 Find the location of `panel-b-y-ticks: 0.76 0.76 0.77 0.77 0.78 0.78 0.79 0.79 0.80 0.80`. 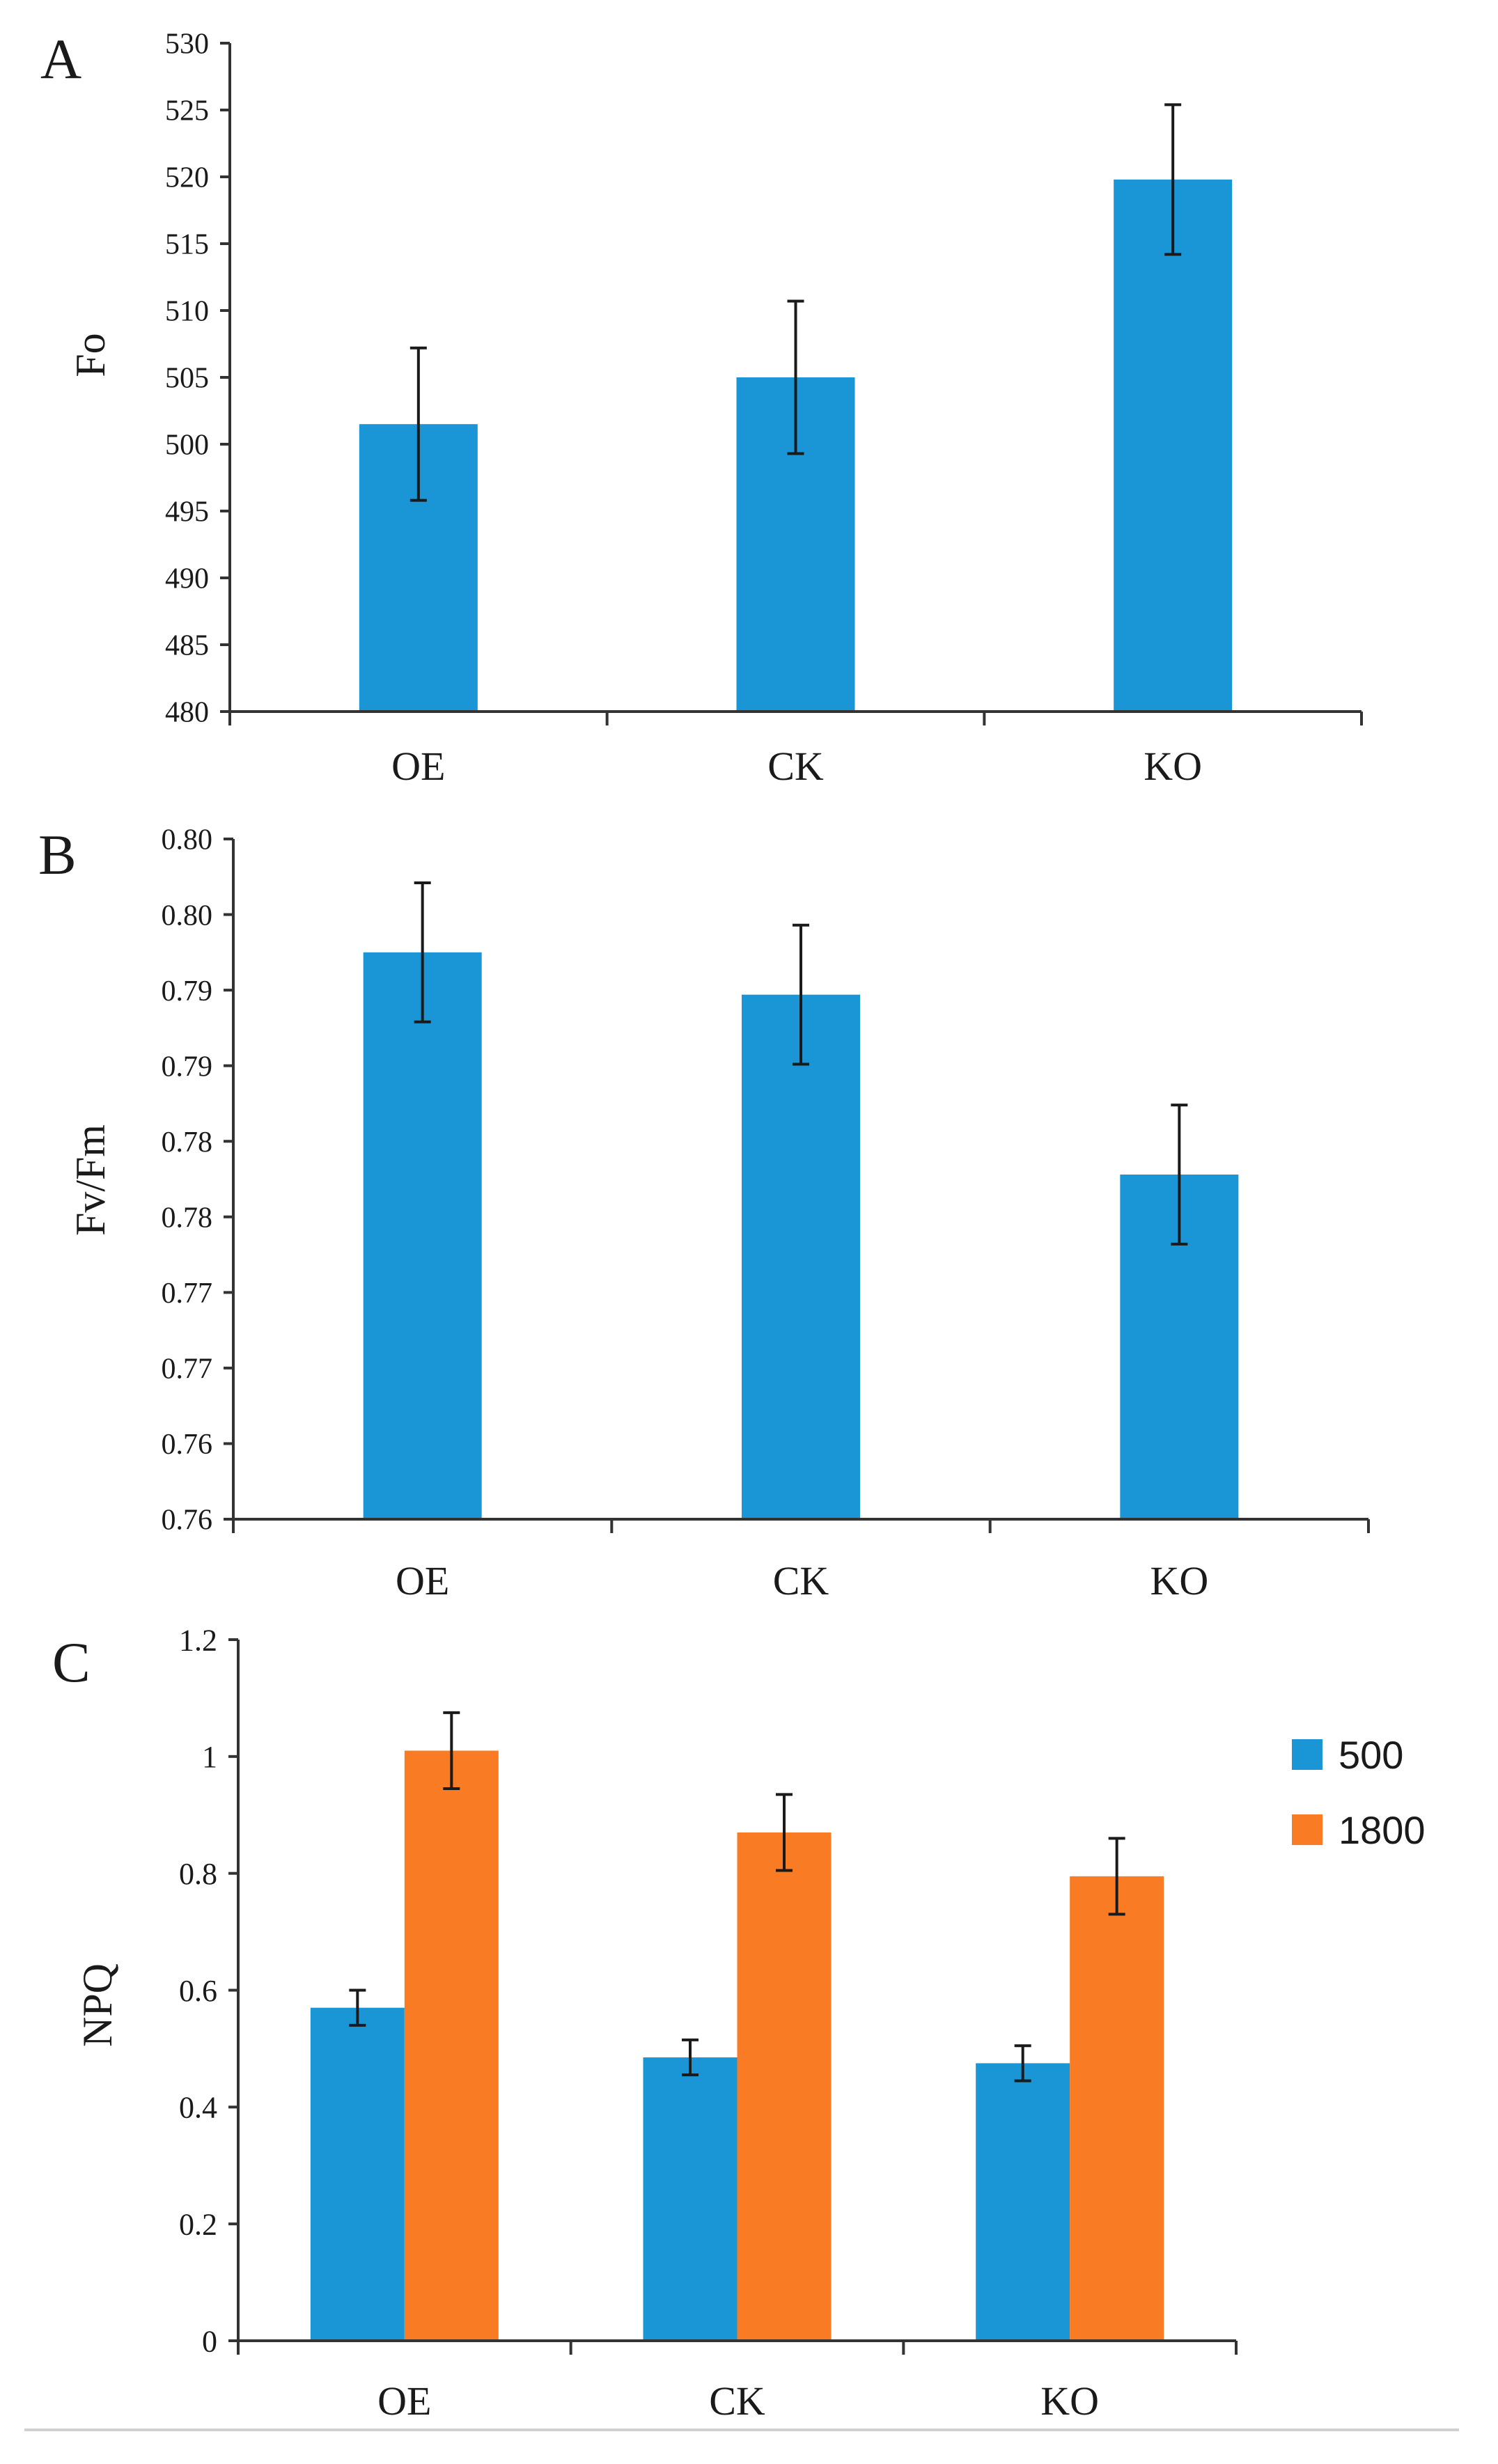

panel-b-y-ticks: 0.76 0.76 0.77 0.77 0.78 0.78 0.79 0.79 0.80 0.80 is located at coordinates (197, 1180).